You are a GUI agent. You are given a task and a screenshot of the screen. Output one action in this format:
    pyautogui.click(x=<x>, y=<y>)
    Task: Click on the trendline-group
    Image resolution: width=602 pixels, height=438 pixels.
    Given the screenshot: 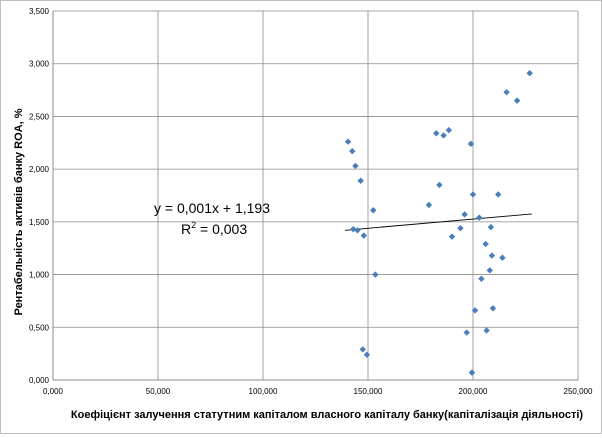 What is the action you would take?
    pyautogui.click(x=438, y=222)
    